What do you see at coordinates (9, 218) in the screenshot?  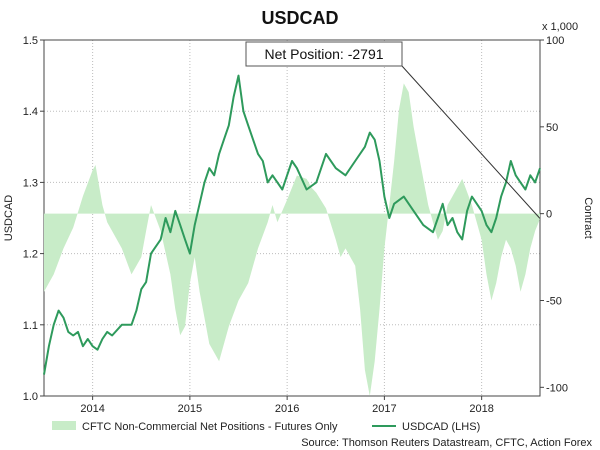 I see `y-axis-left-label: USDCAD` at bounding box center [9, 218].